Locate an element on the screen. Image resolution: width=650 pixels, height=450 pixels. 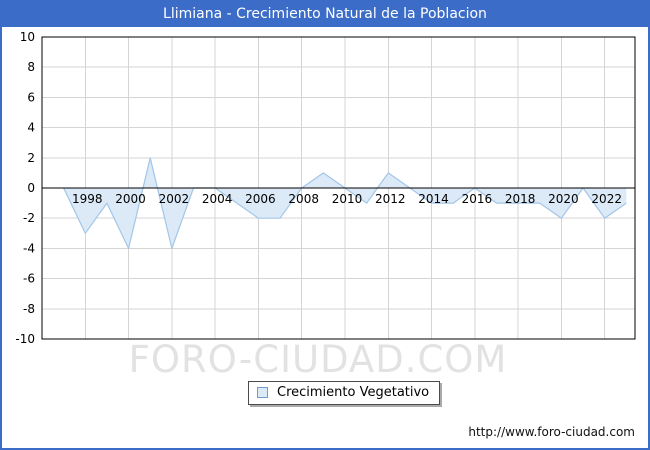
svg-text: 1998 is located at coordinates (87, 199).